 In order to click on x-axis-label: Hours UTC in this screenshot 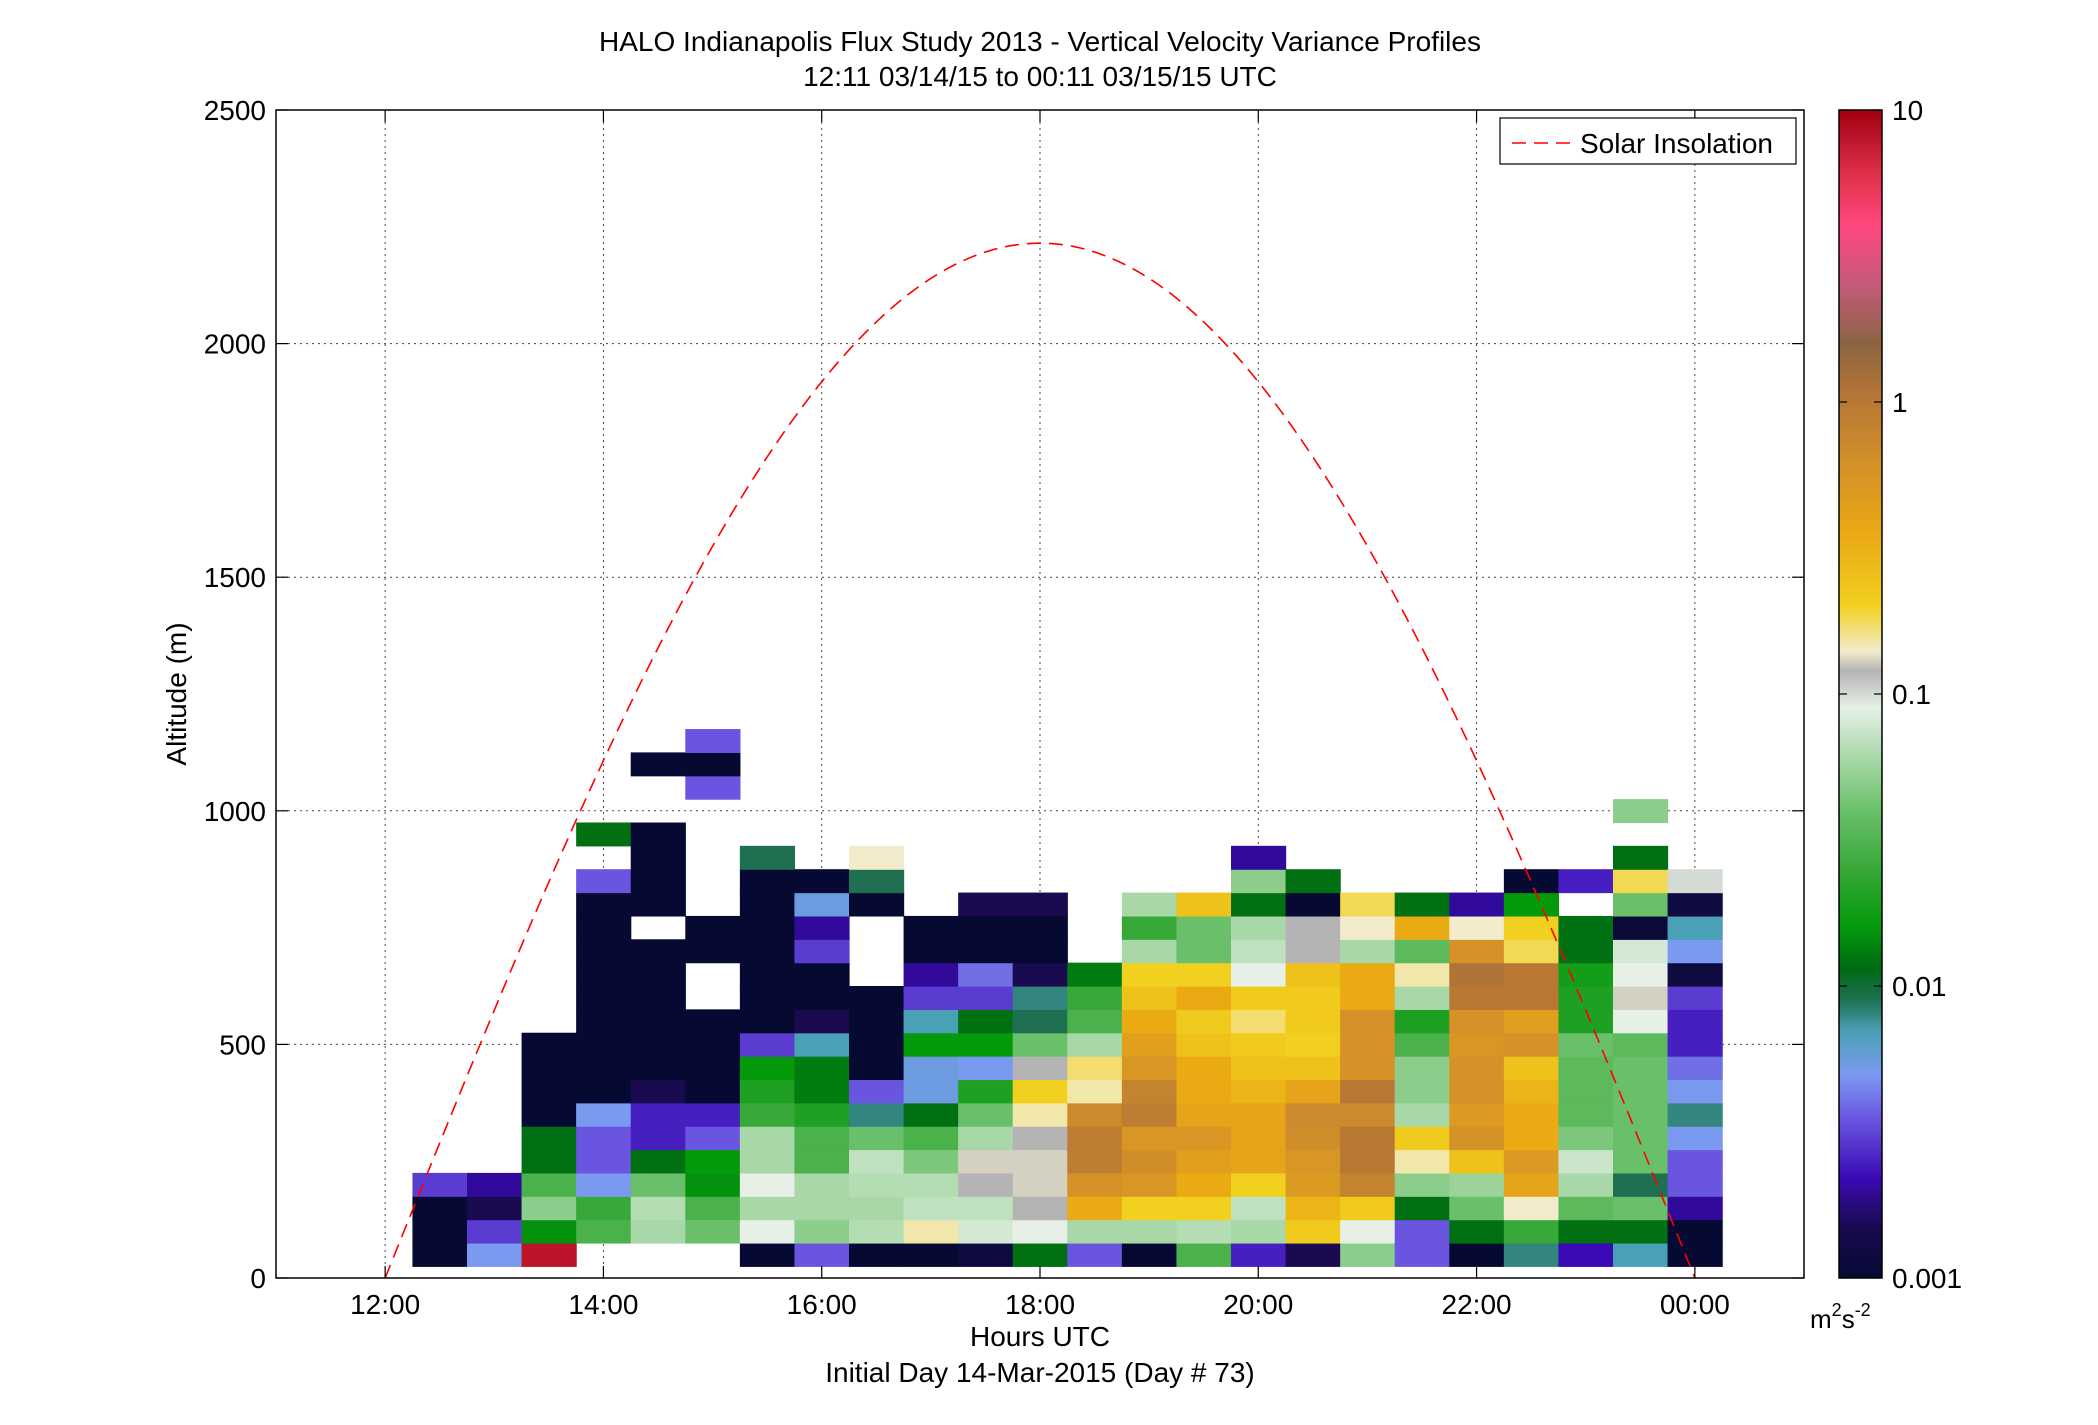, I will do `click(1040, 1336)`.